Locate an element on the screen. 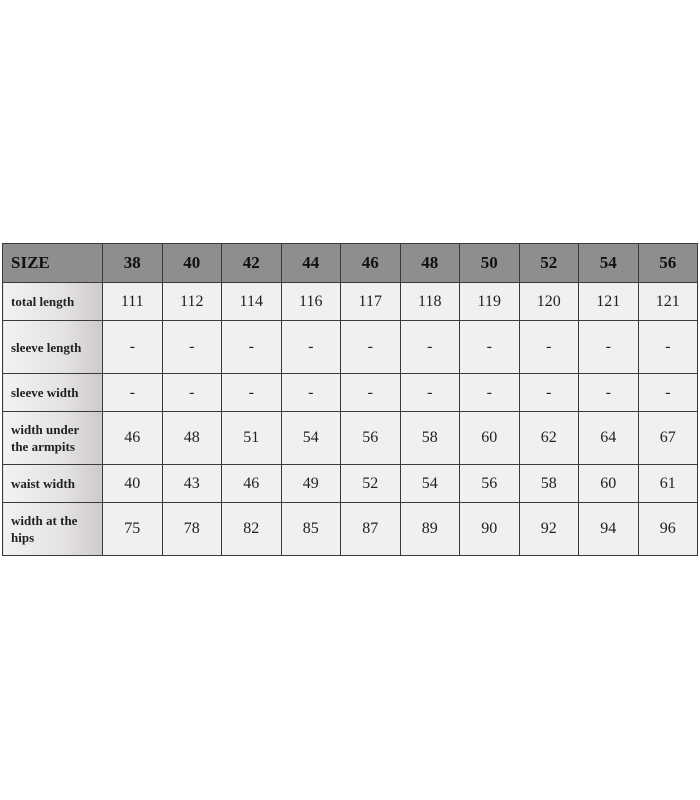  cell-value: 118 is located at coordinates (429, 301).